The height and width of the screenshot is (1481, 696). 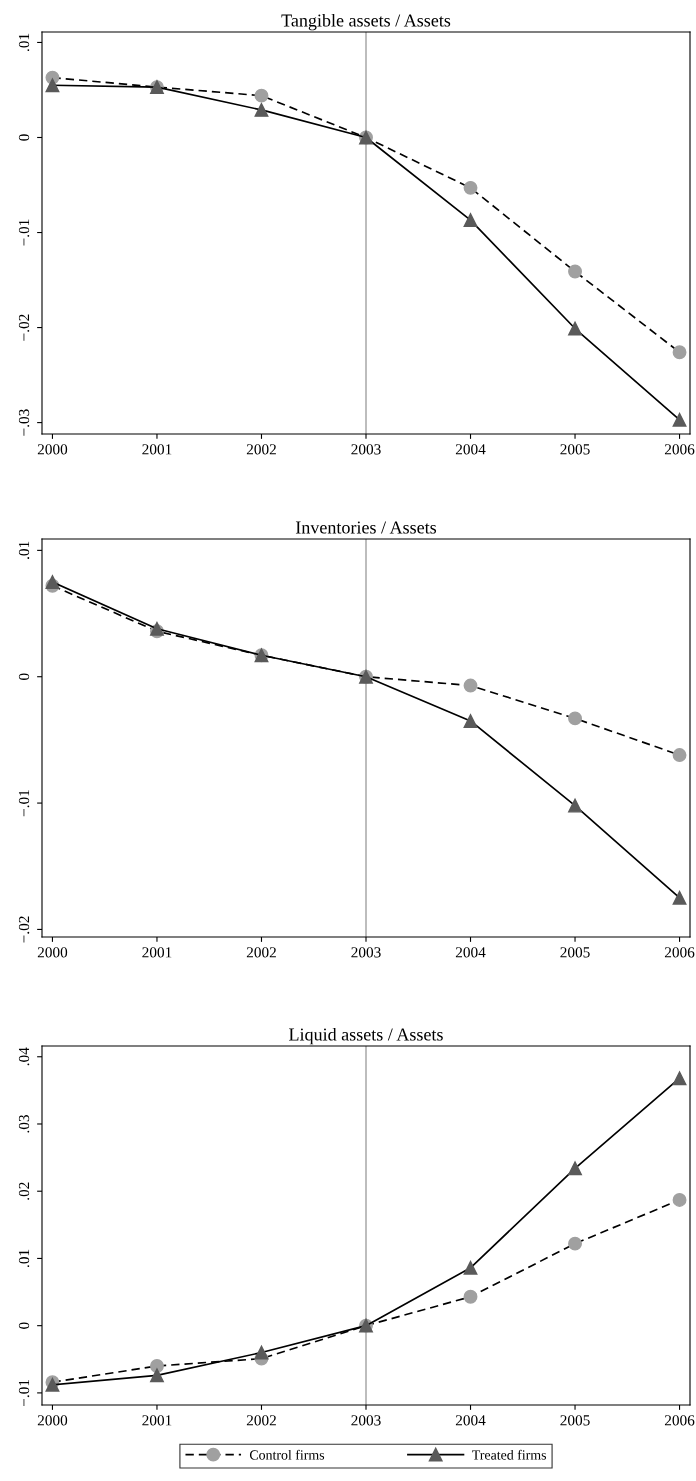 I want to click on chart-title: Tangible assets / Assets, so click(x=366, y=22).